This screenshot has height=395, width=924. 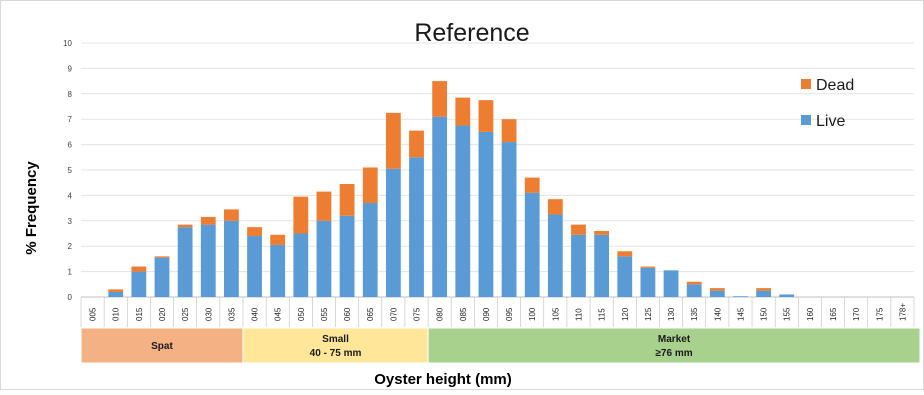 What do you see at coordinates (70, 94) in the screenshot?
I see `y-tick-label: 8` at bounding box center [70, 94].